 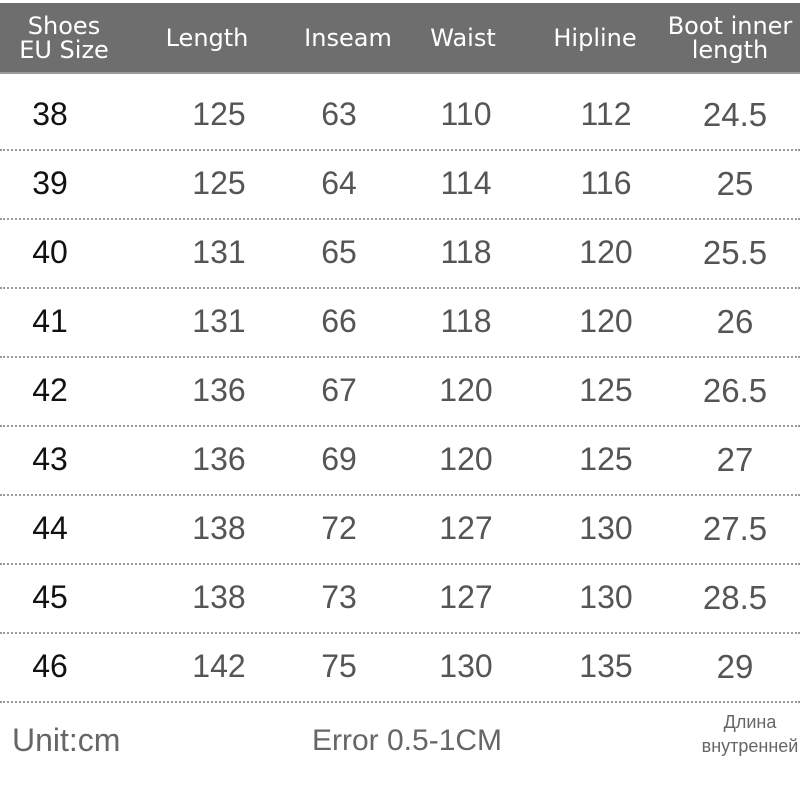 I want to click on cell-size: 42, so click(x=50, y=390).